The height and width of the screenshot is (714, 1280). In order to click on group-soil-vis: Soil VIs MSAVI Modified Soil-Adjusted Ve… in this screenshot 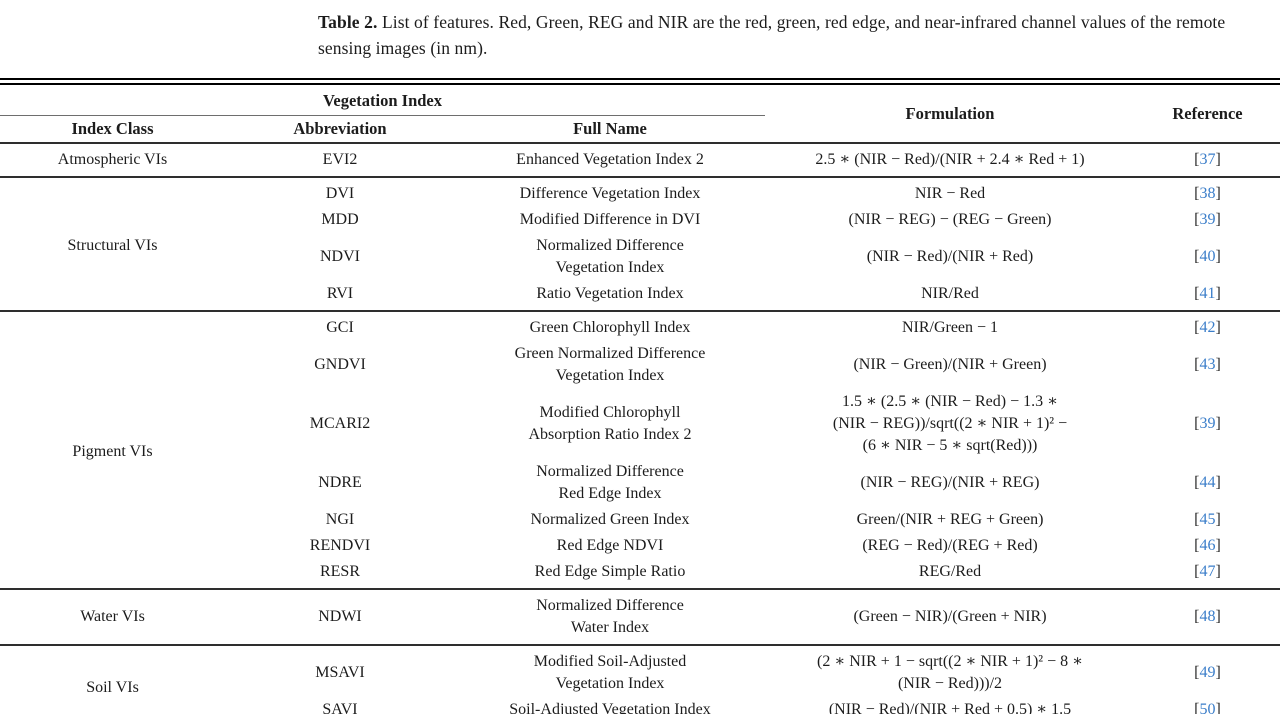, I will do `click(640, 679)`.